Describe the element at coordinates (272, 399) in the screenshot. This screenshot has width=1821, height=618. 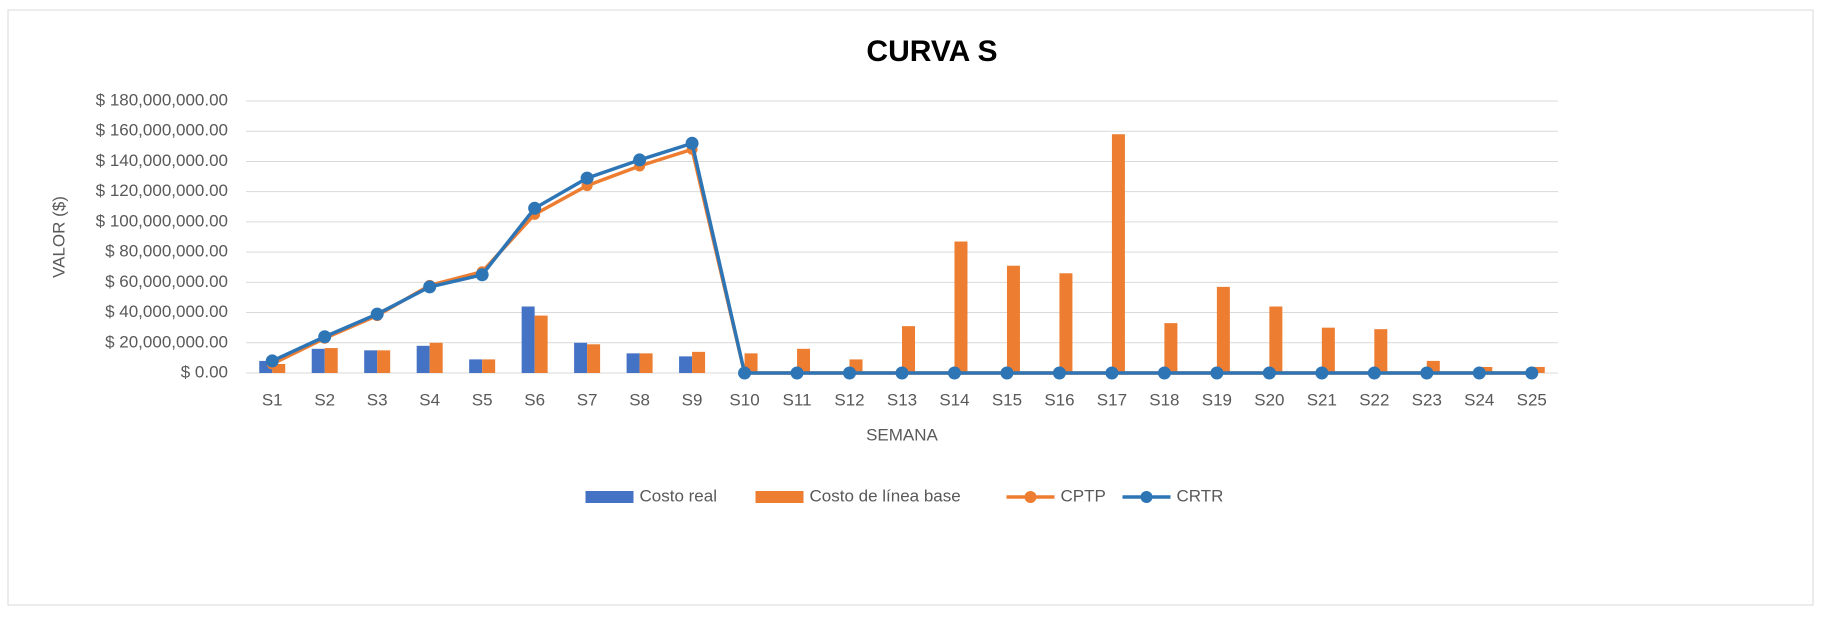
I see `x-tick-label: S1` at that location.